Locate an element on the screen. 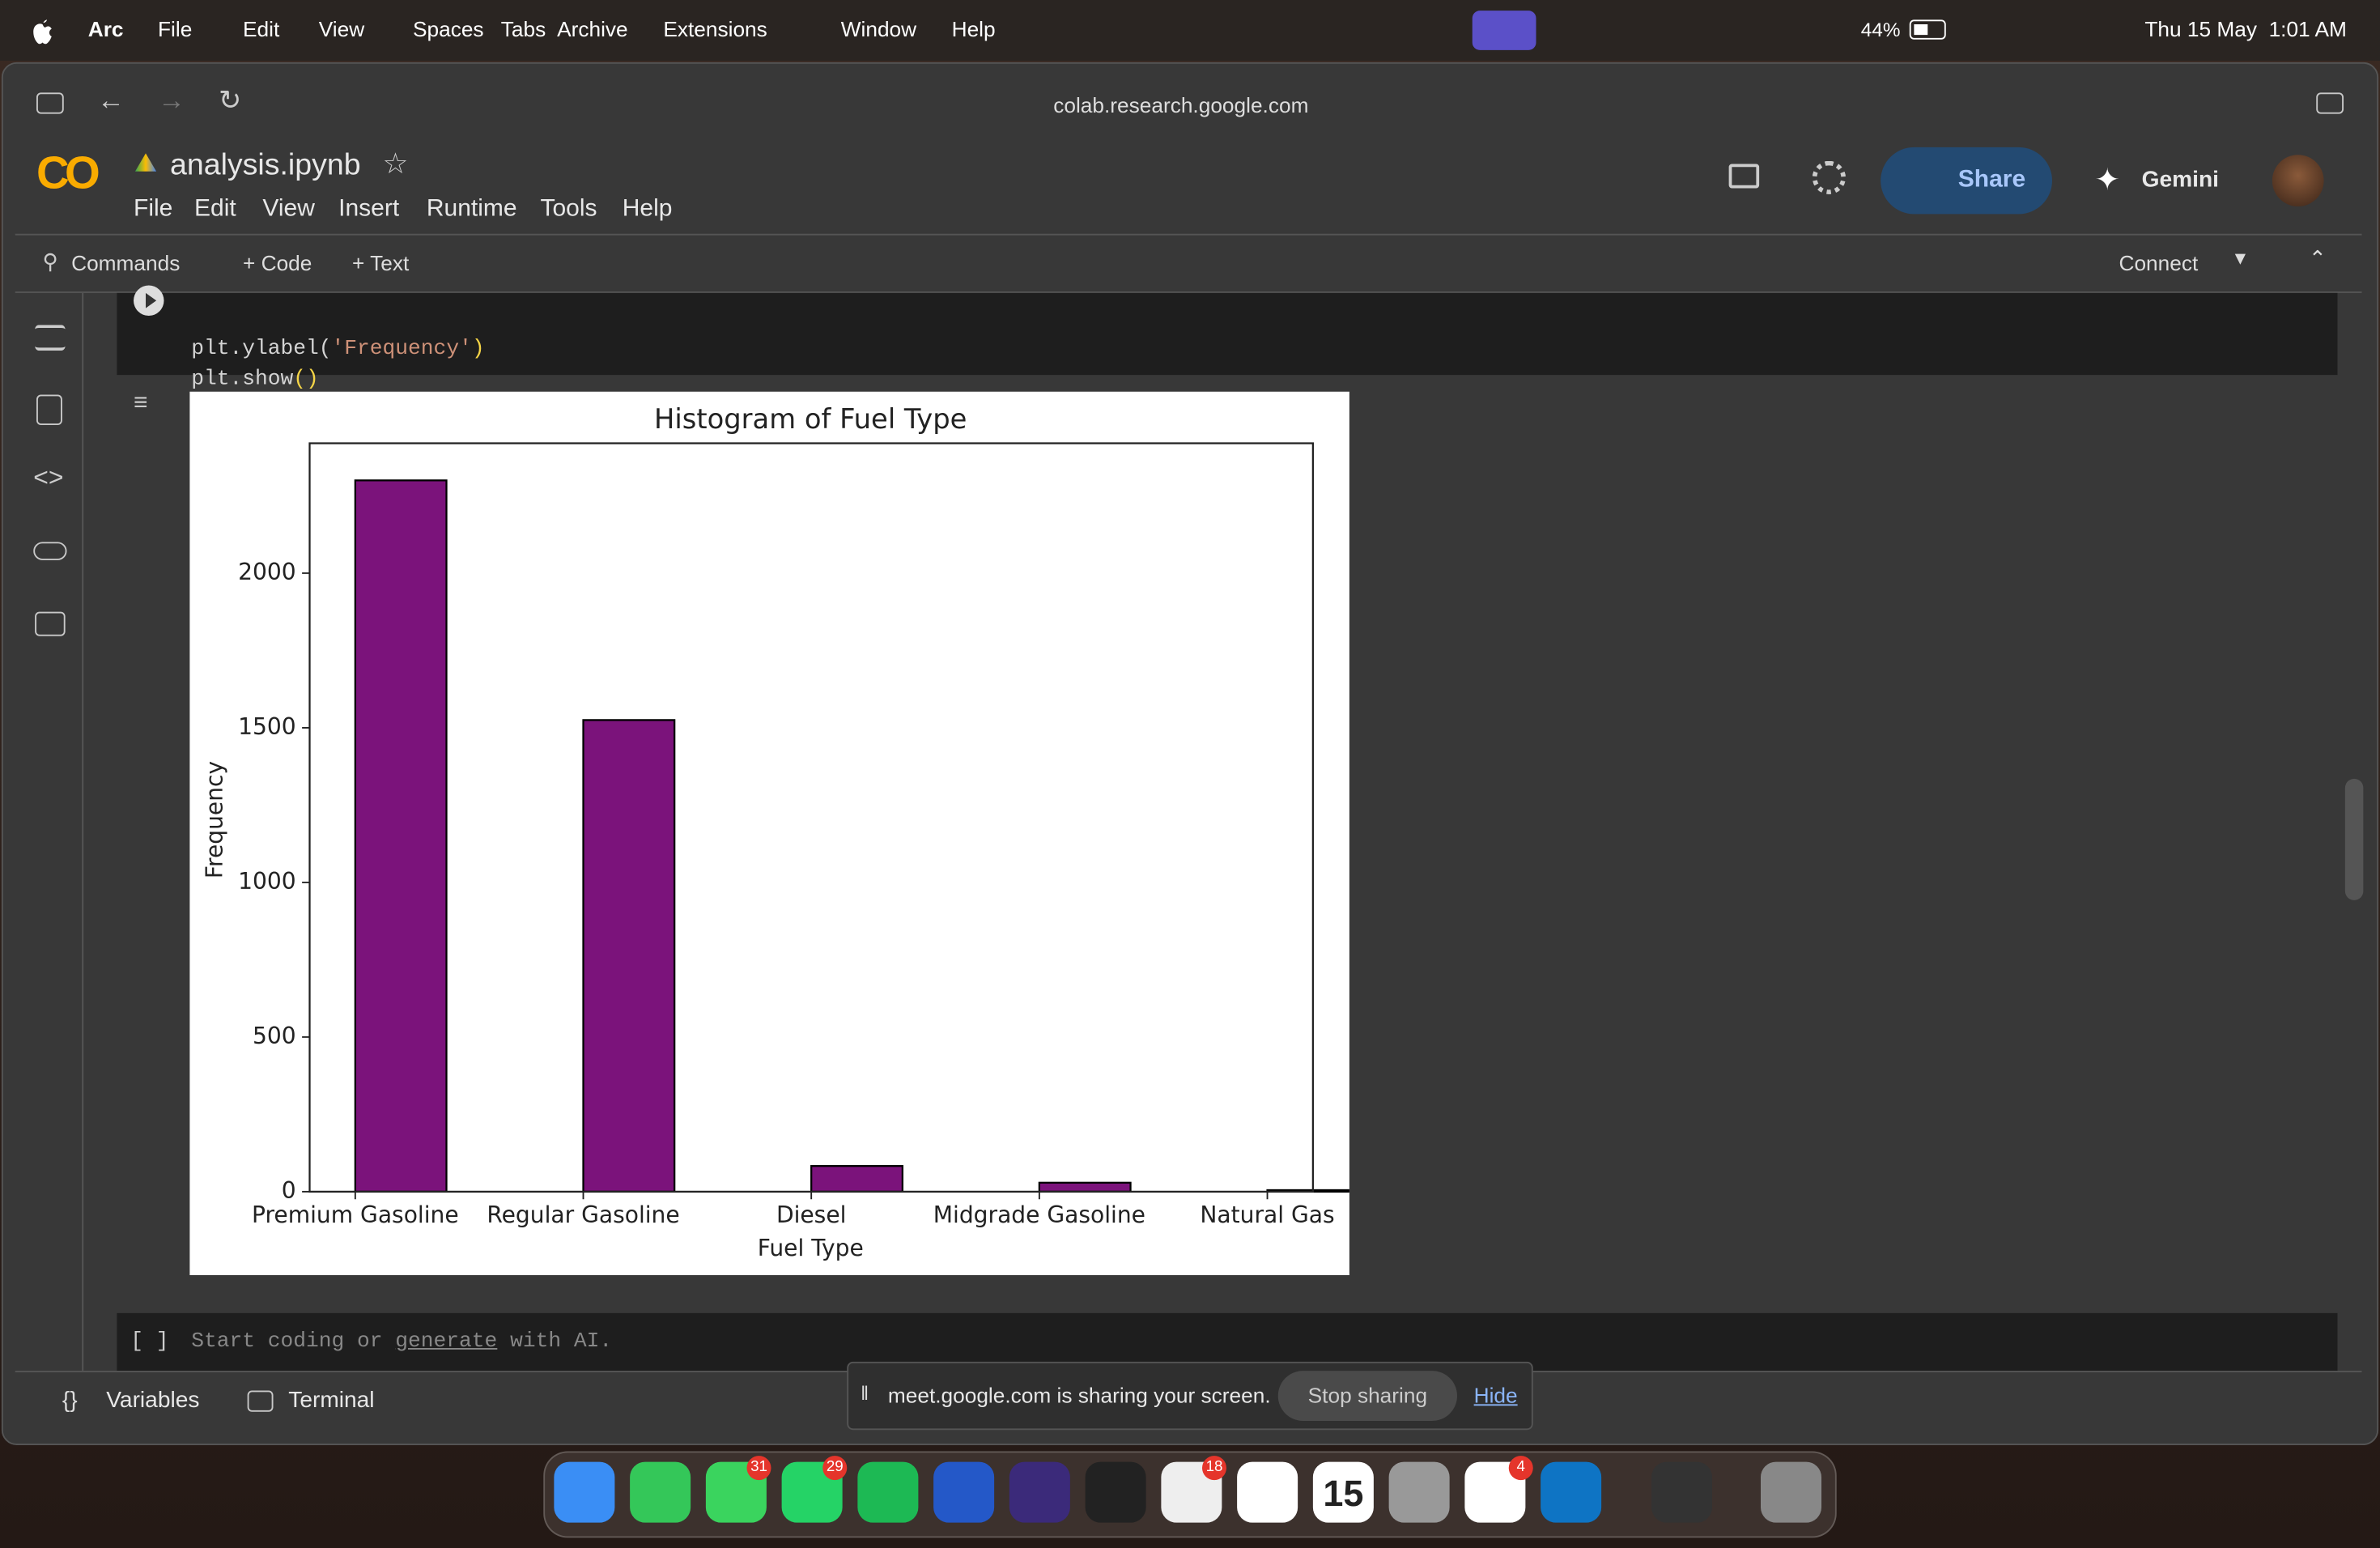 Image resolution: width=2380 pixels, height=1548 pixels. notebook-title: analysis.ipynb is located at coordinates (265, 165).